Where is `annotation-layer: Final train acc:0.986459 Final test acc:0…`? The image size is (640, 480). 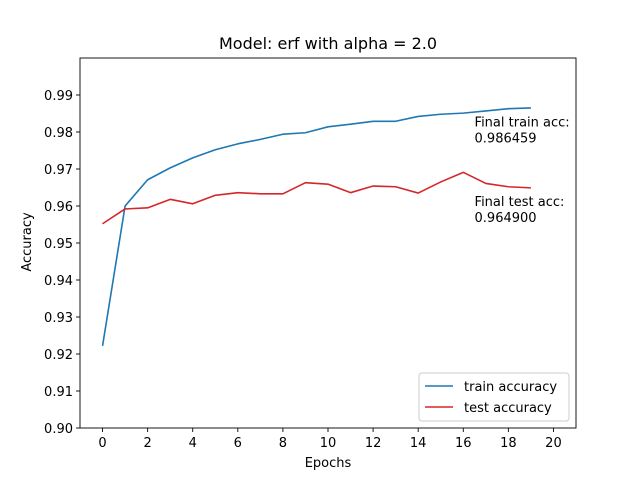 annotation-layer: Final train acc:0.986459 Final test acc:0… is located at coordinates (522, 170).